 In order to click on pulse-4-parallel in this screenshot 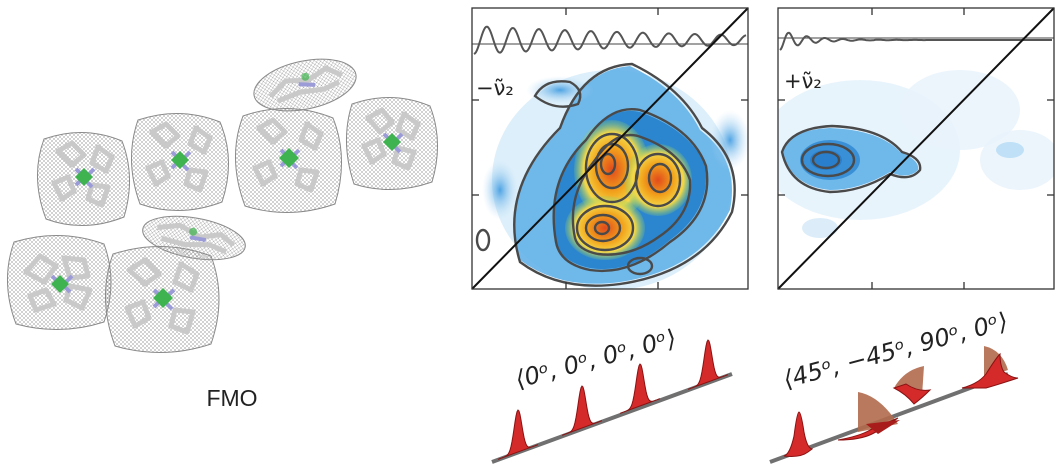, I will do `click(708, 364)`.